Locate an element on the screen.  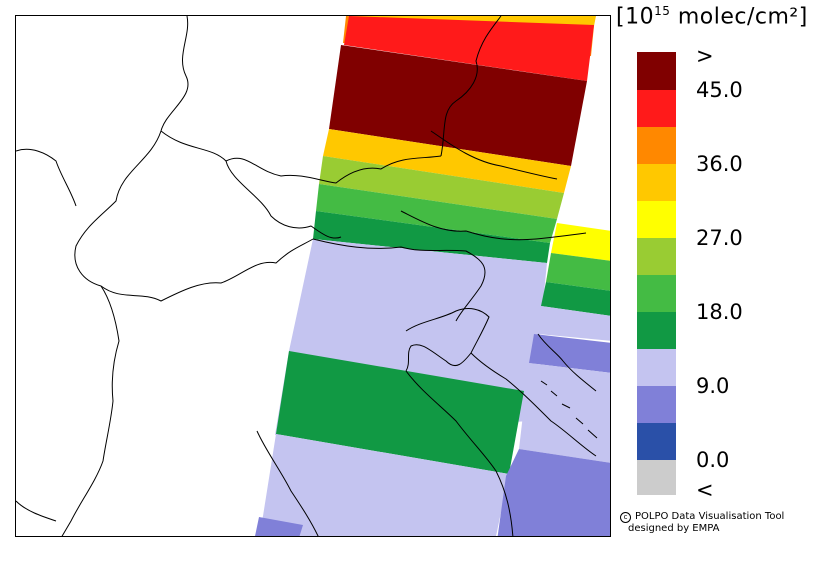
legend-title-exponent: 15 is located at coordinates (662, 11).